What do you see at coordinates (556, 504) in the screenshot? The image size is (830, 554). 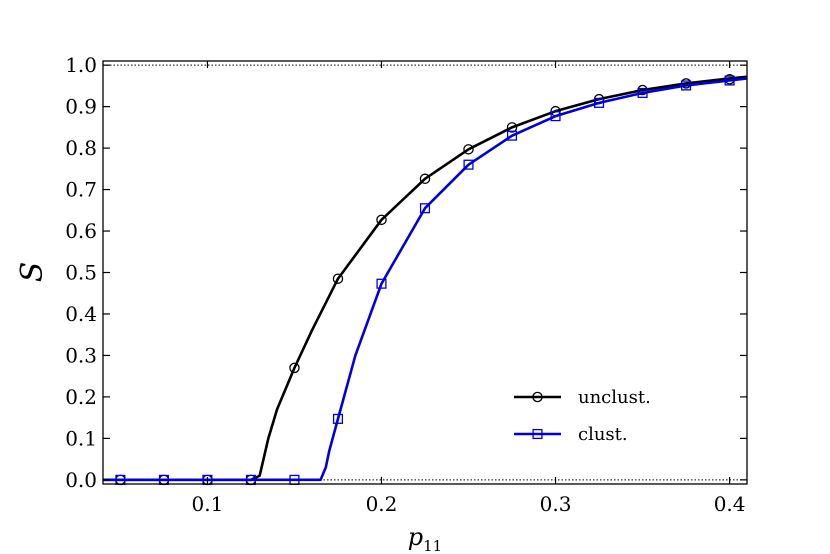 I see `x-tick-label: 0.3` at bounding box center [556, 504].